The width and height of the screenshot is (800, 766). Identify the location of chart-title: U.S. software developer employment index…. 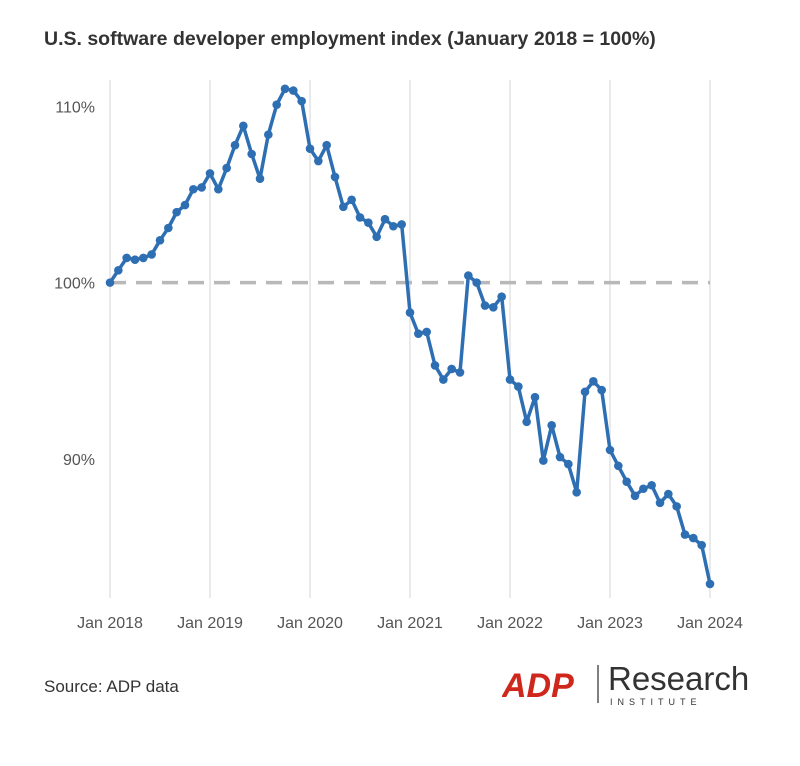
(350, 39).